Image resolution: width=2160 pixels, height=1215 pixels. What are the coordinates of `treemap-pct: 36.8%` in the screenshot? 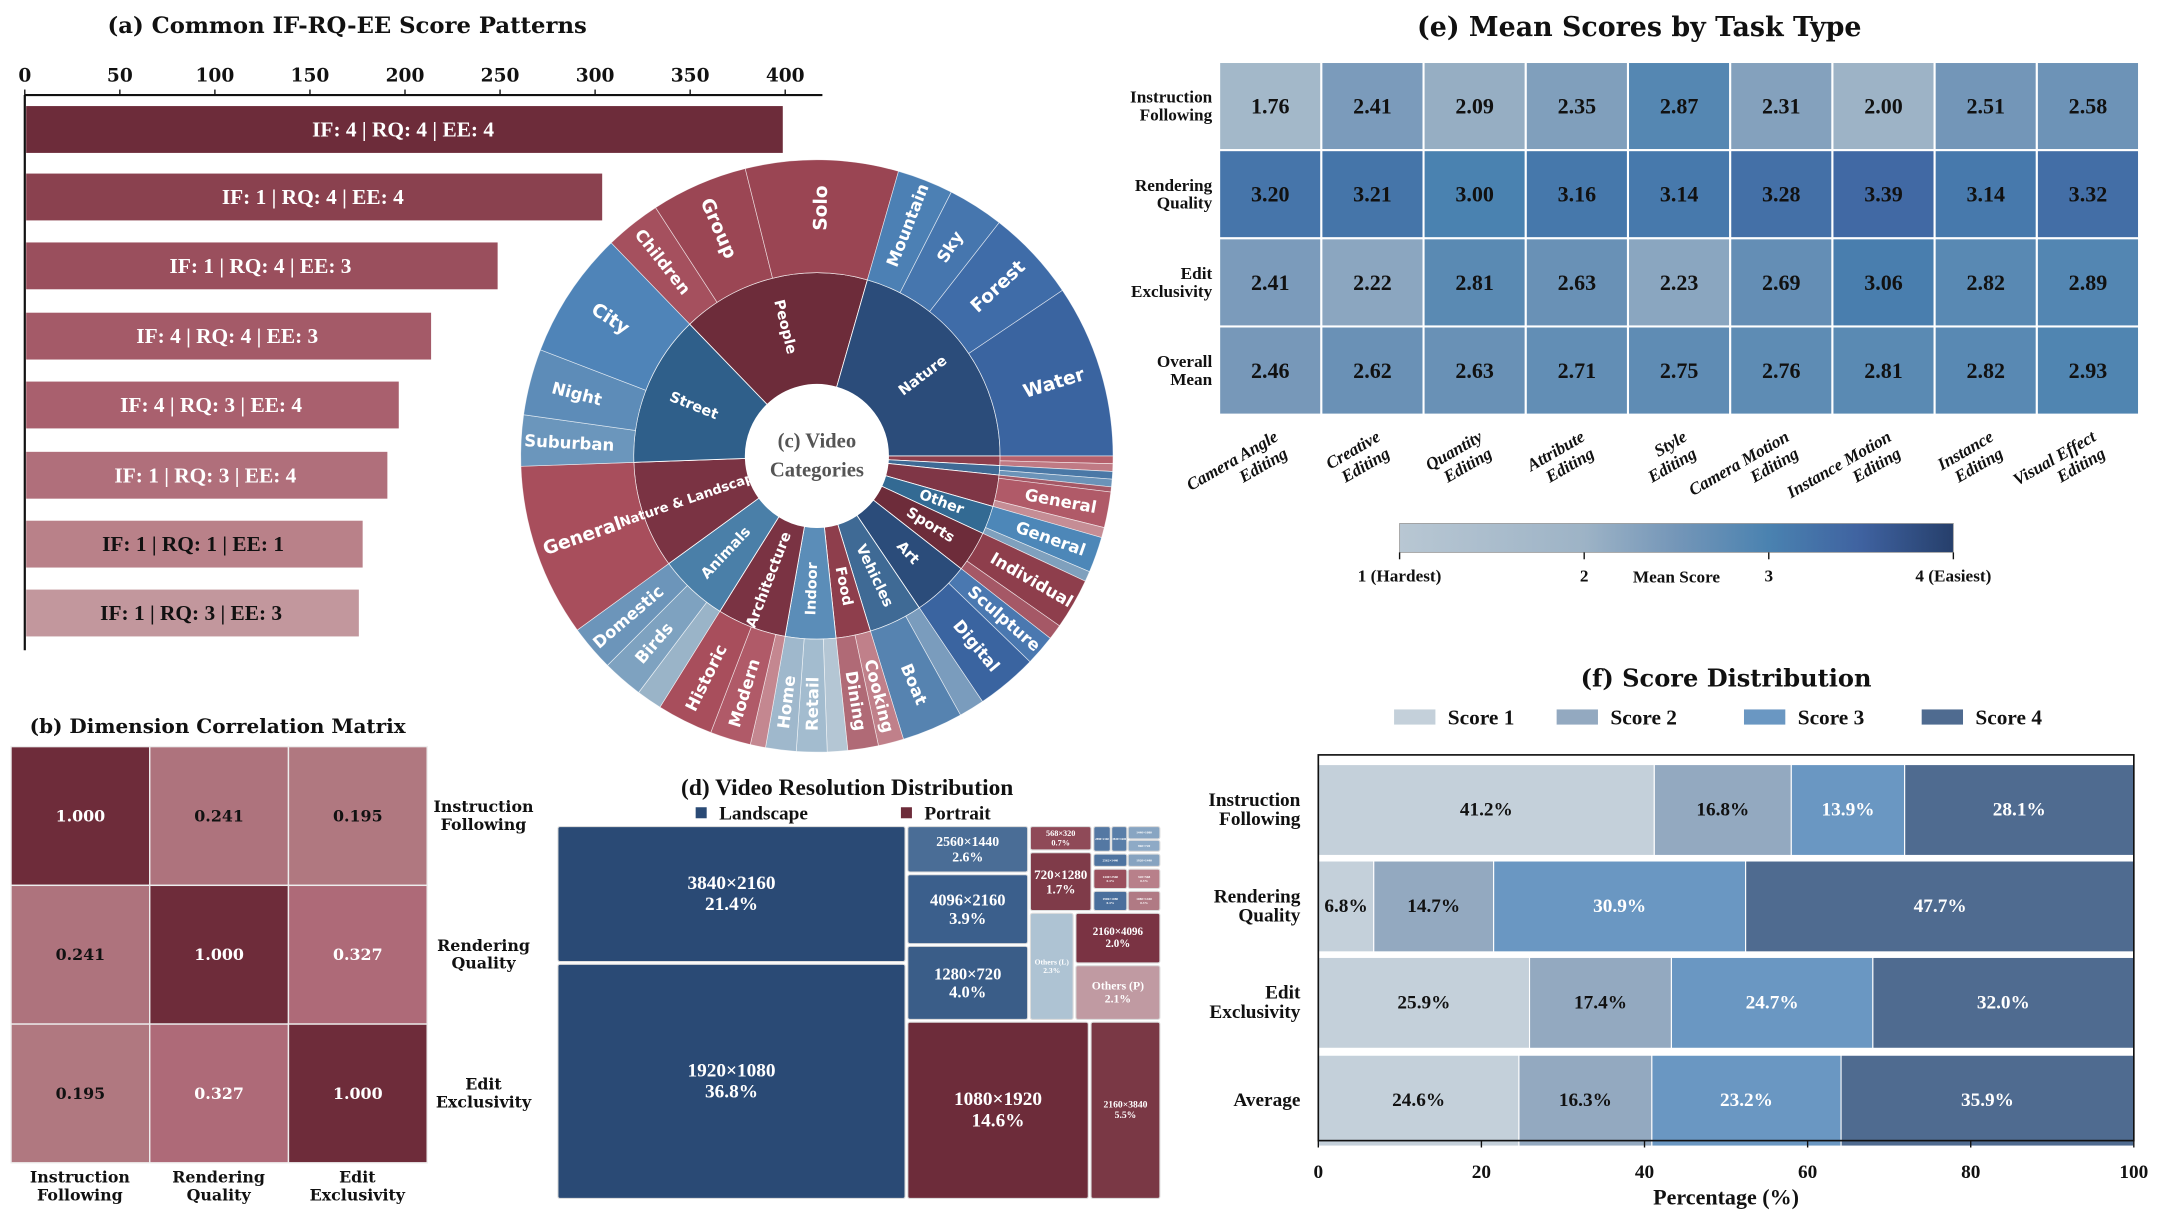 It's located at (731, 1091).